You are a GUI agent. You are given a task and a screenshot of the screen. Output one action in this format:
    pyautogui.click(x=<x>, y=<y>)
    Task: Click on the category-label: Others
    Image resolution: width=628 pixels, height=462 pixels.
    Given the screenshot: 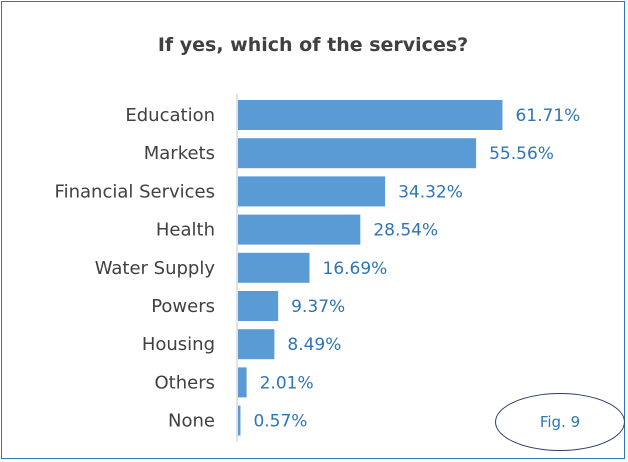 What is the action you would take?
    pyautogui.click(x=185, y=382)
    